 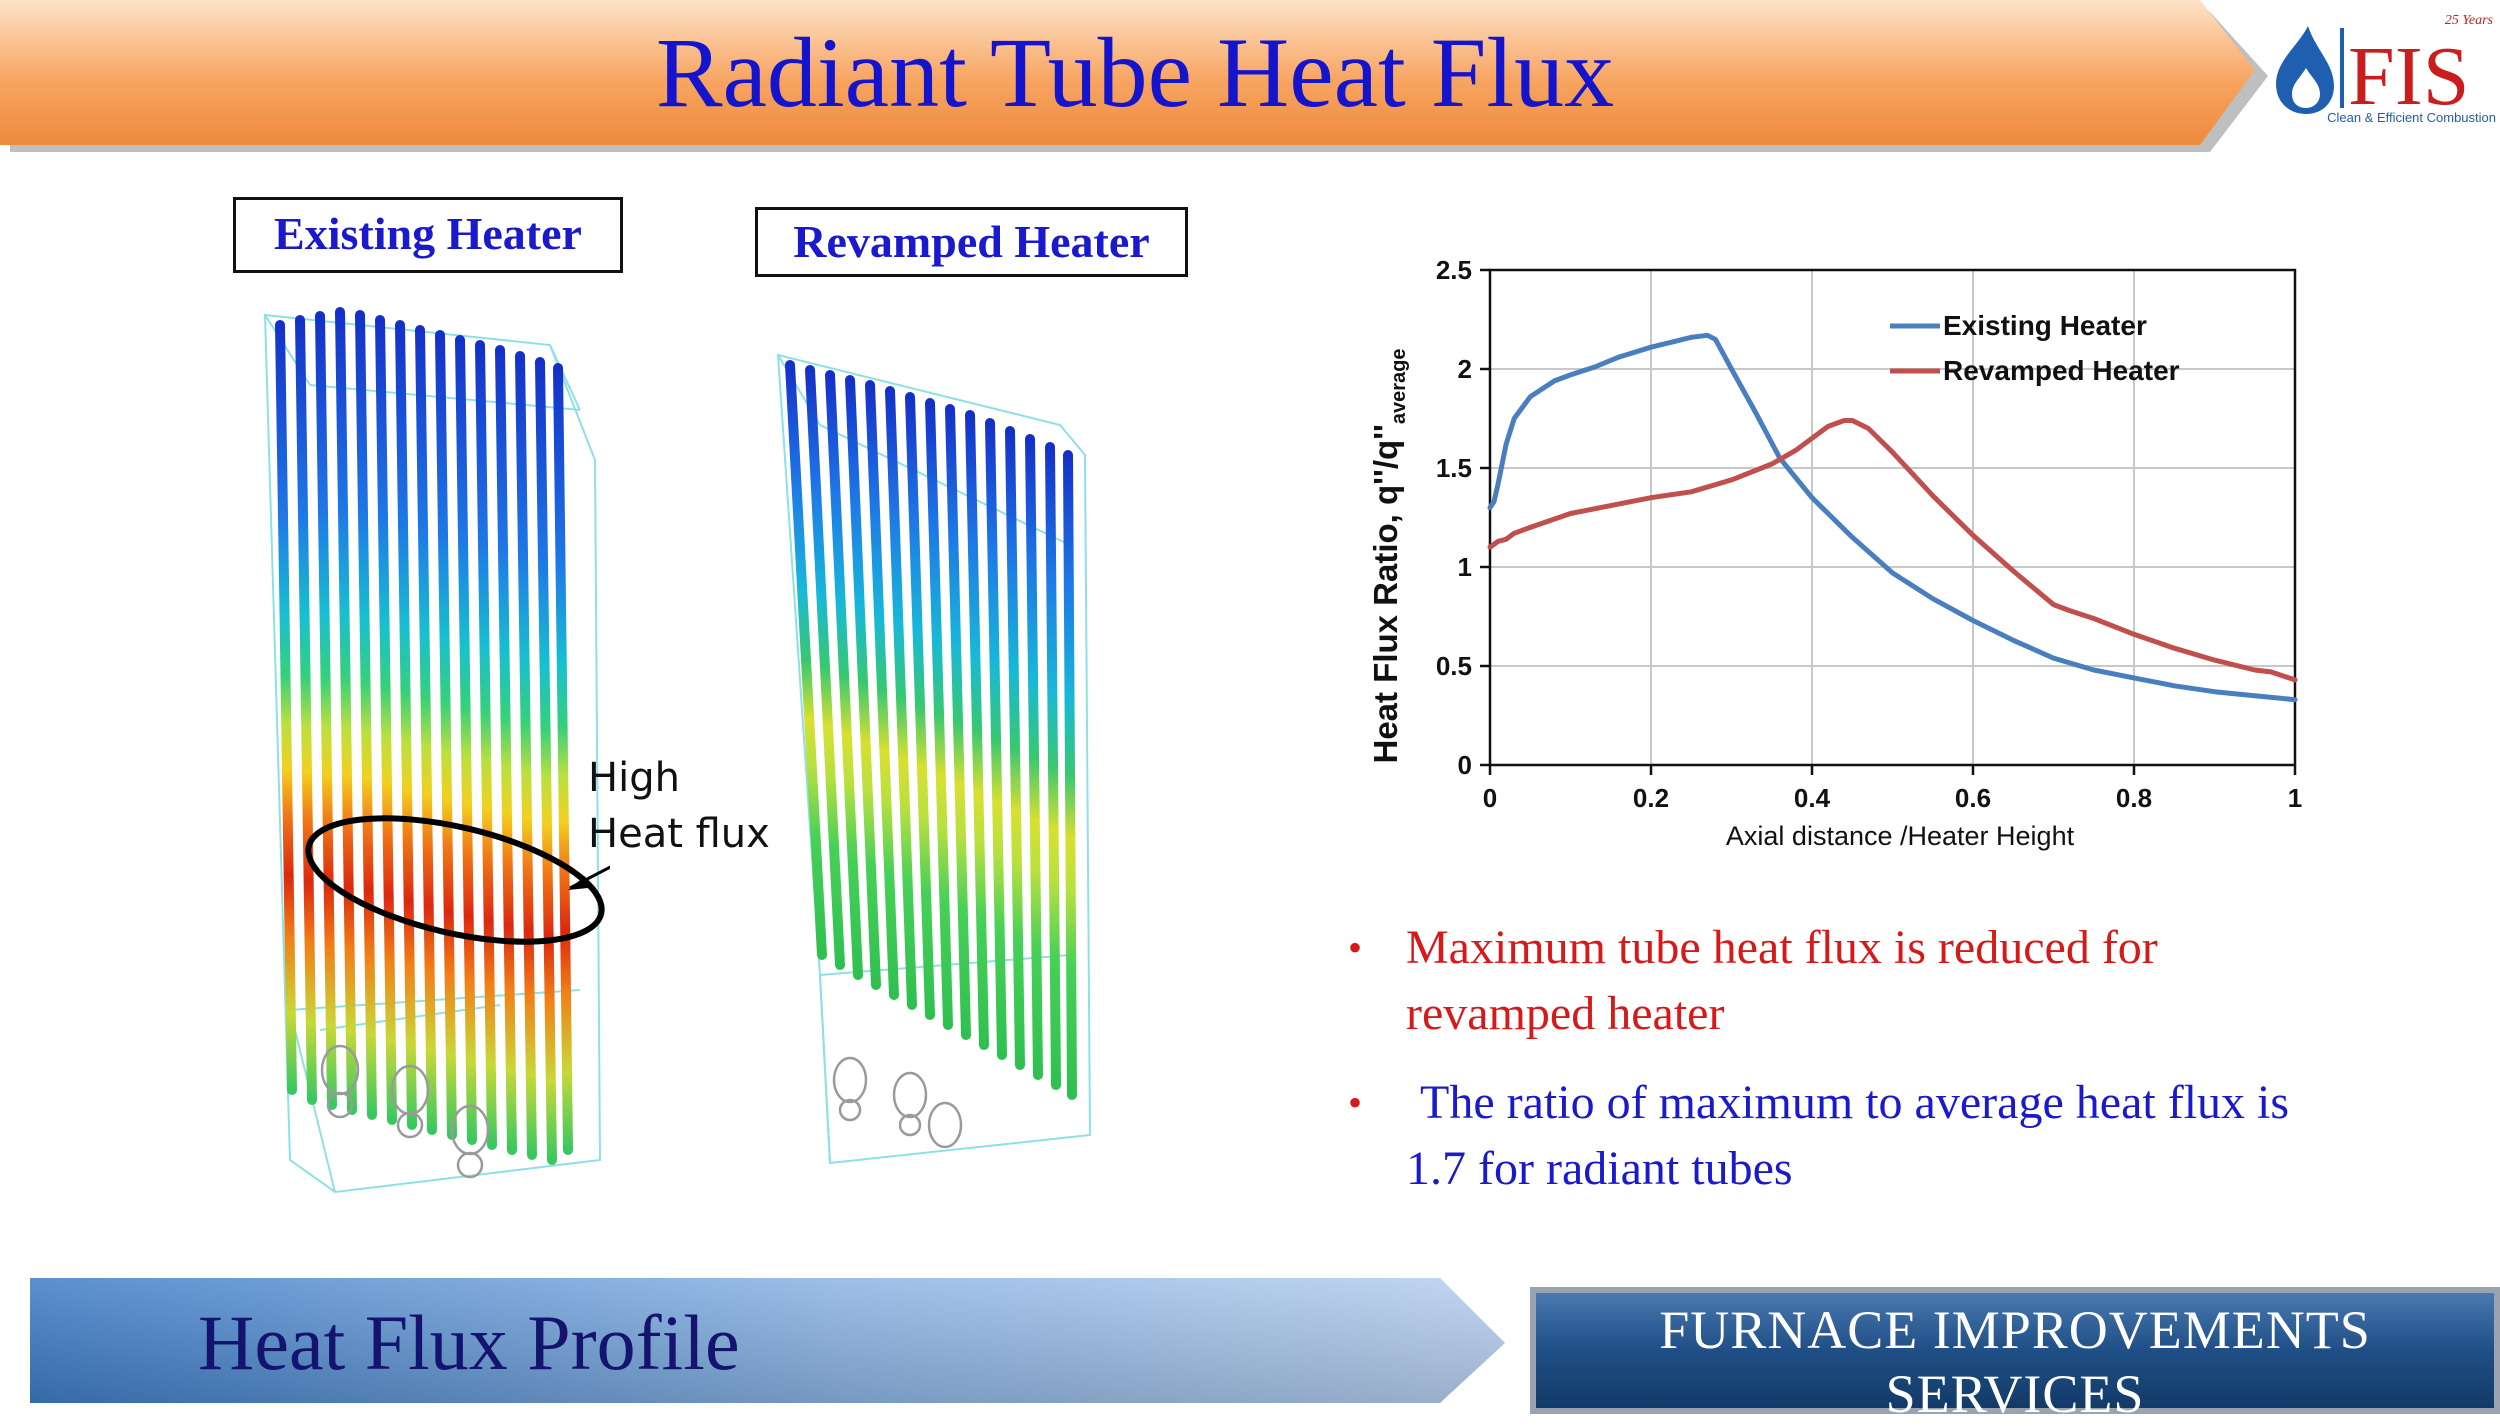 What do you see at coordinates (2469, 20) in the screenshot?
I see `logo-years: 25 Years` at bounding box center [2469, 20].